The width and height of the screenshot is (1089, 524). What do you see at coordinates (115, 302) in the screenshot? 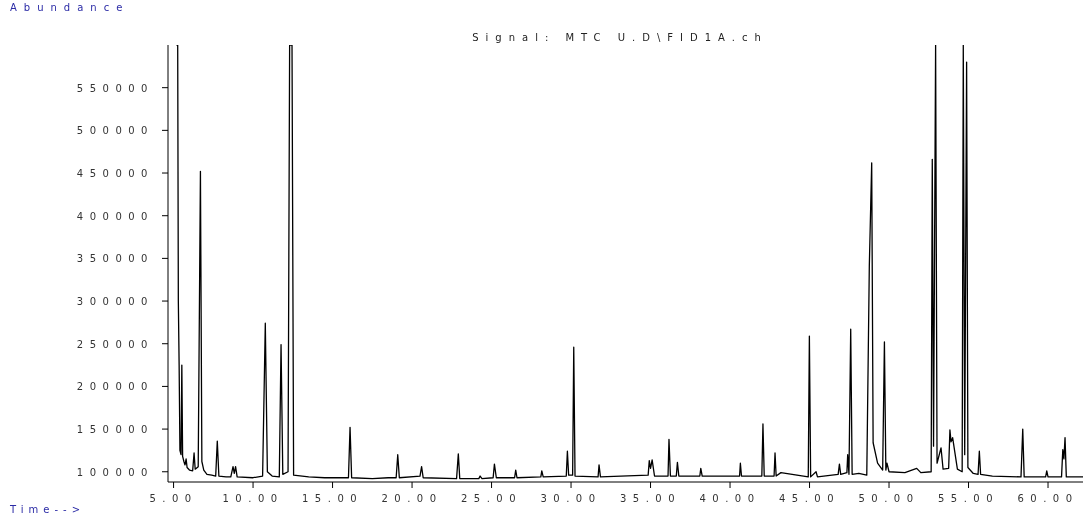
I see `y-tick-label: 300000` at bounding box center [115, 302].